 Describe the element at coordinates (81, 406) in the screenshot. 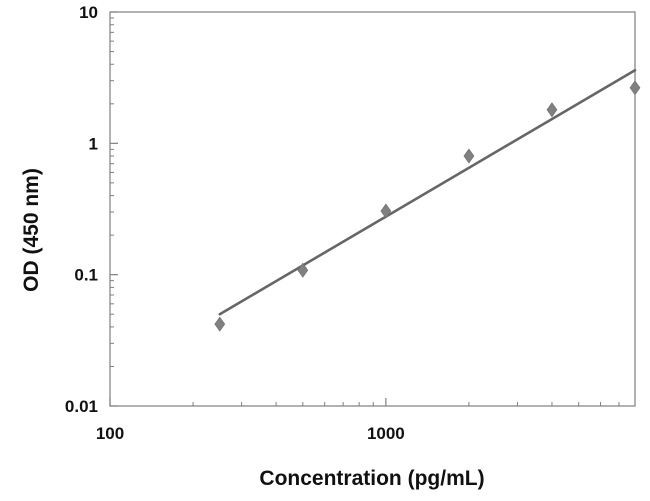

I see `y-tick-label: 0.01` at that location.